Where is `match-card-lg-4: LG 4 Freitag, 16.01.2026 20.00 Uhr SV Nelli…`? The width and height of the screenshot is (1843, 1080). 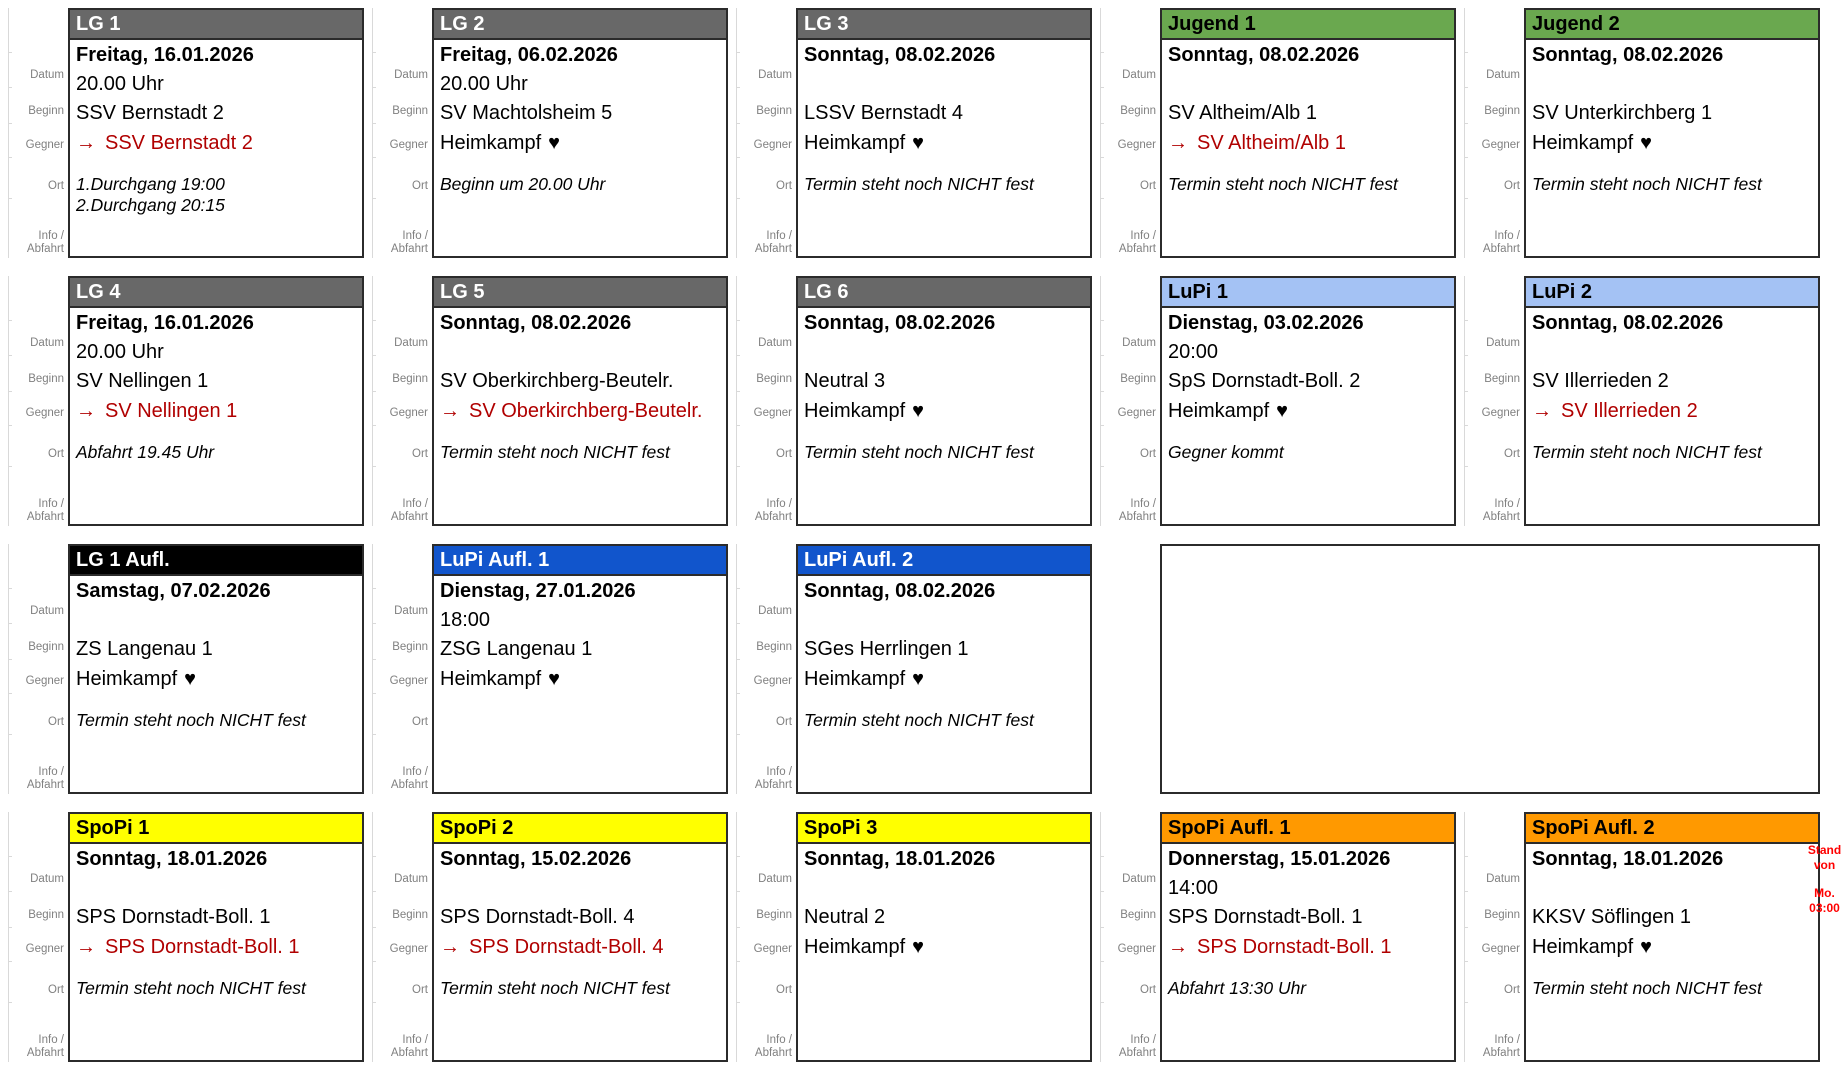 match-card-lg-4: LG 4 Freitag, 16.01.2026 20.00 Uhr SV Nelli… is located at coordinates (216, 401).